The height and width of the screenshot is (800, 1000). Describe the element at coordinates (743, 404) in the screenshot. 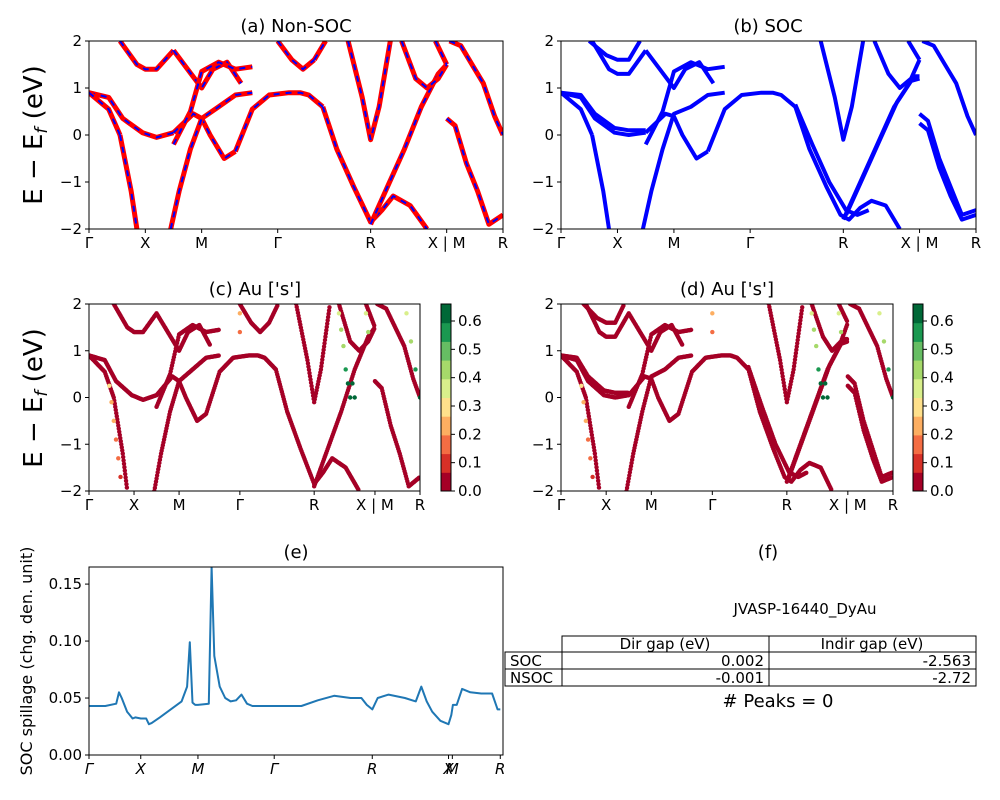

I see `panel-d: −2 −1 0 1 2 Γ X M Γ R X | M R 0.0 0.1 0.2 0.3 0.4 0.5 0.6` at that location.